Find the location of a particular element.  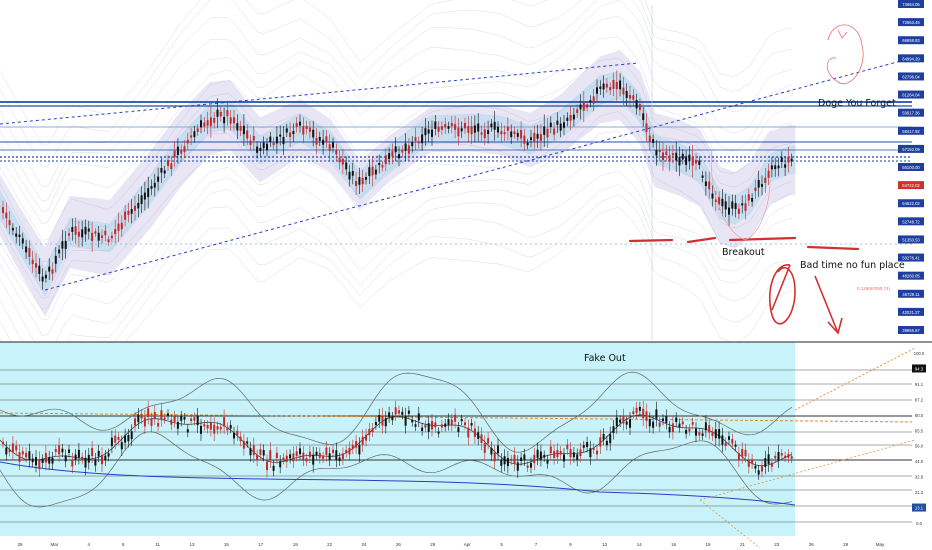

price-axis-label-text: 74664.05 is located at coordinates (911, 4).